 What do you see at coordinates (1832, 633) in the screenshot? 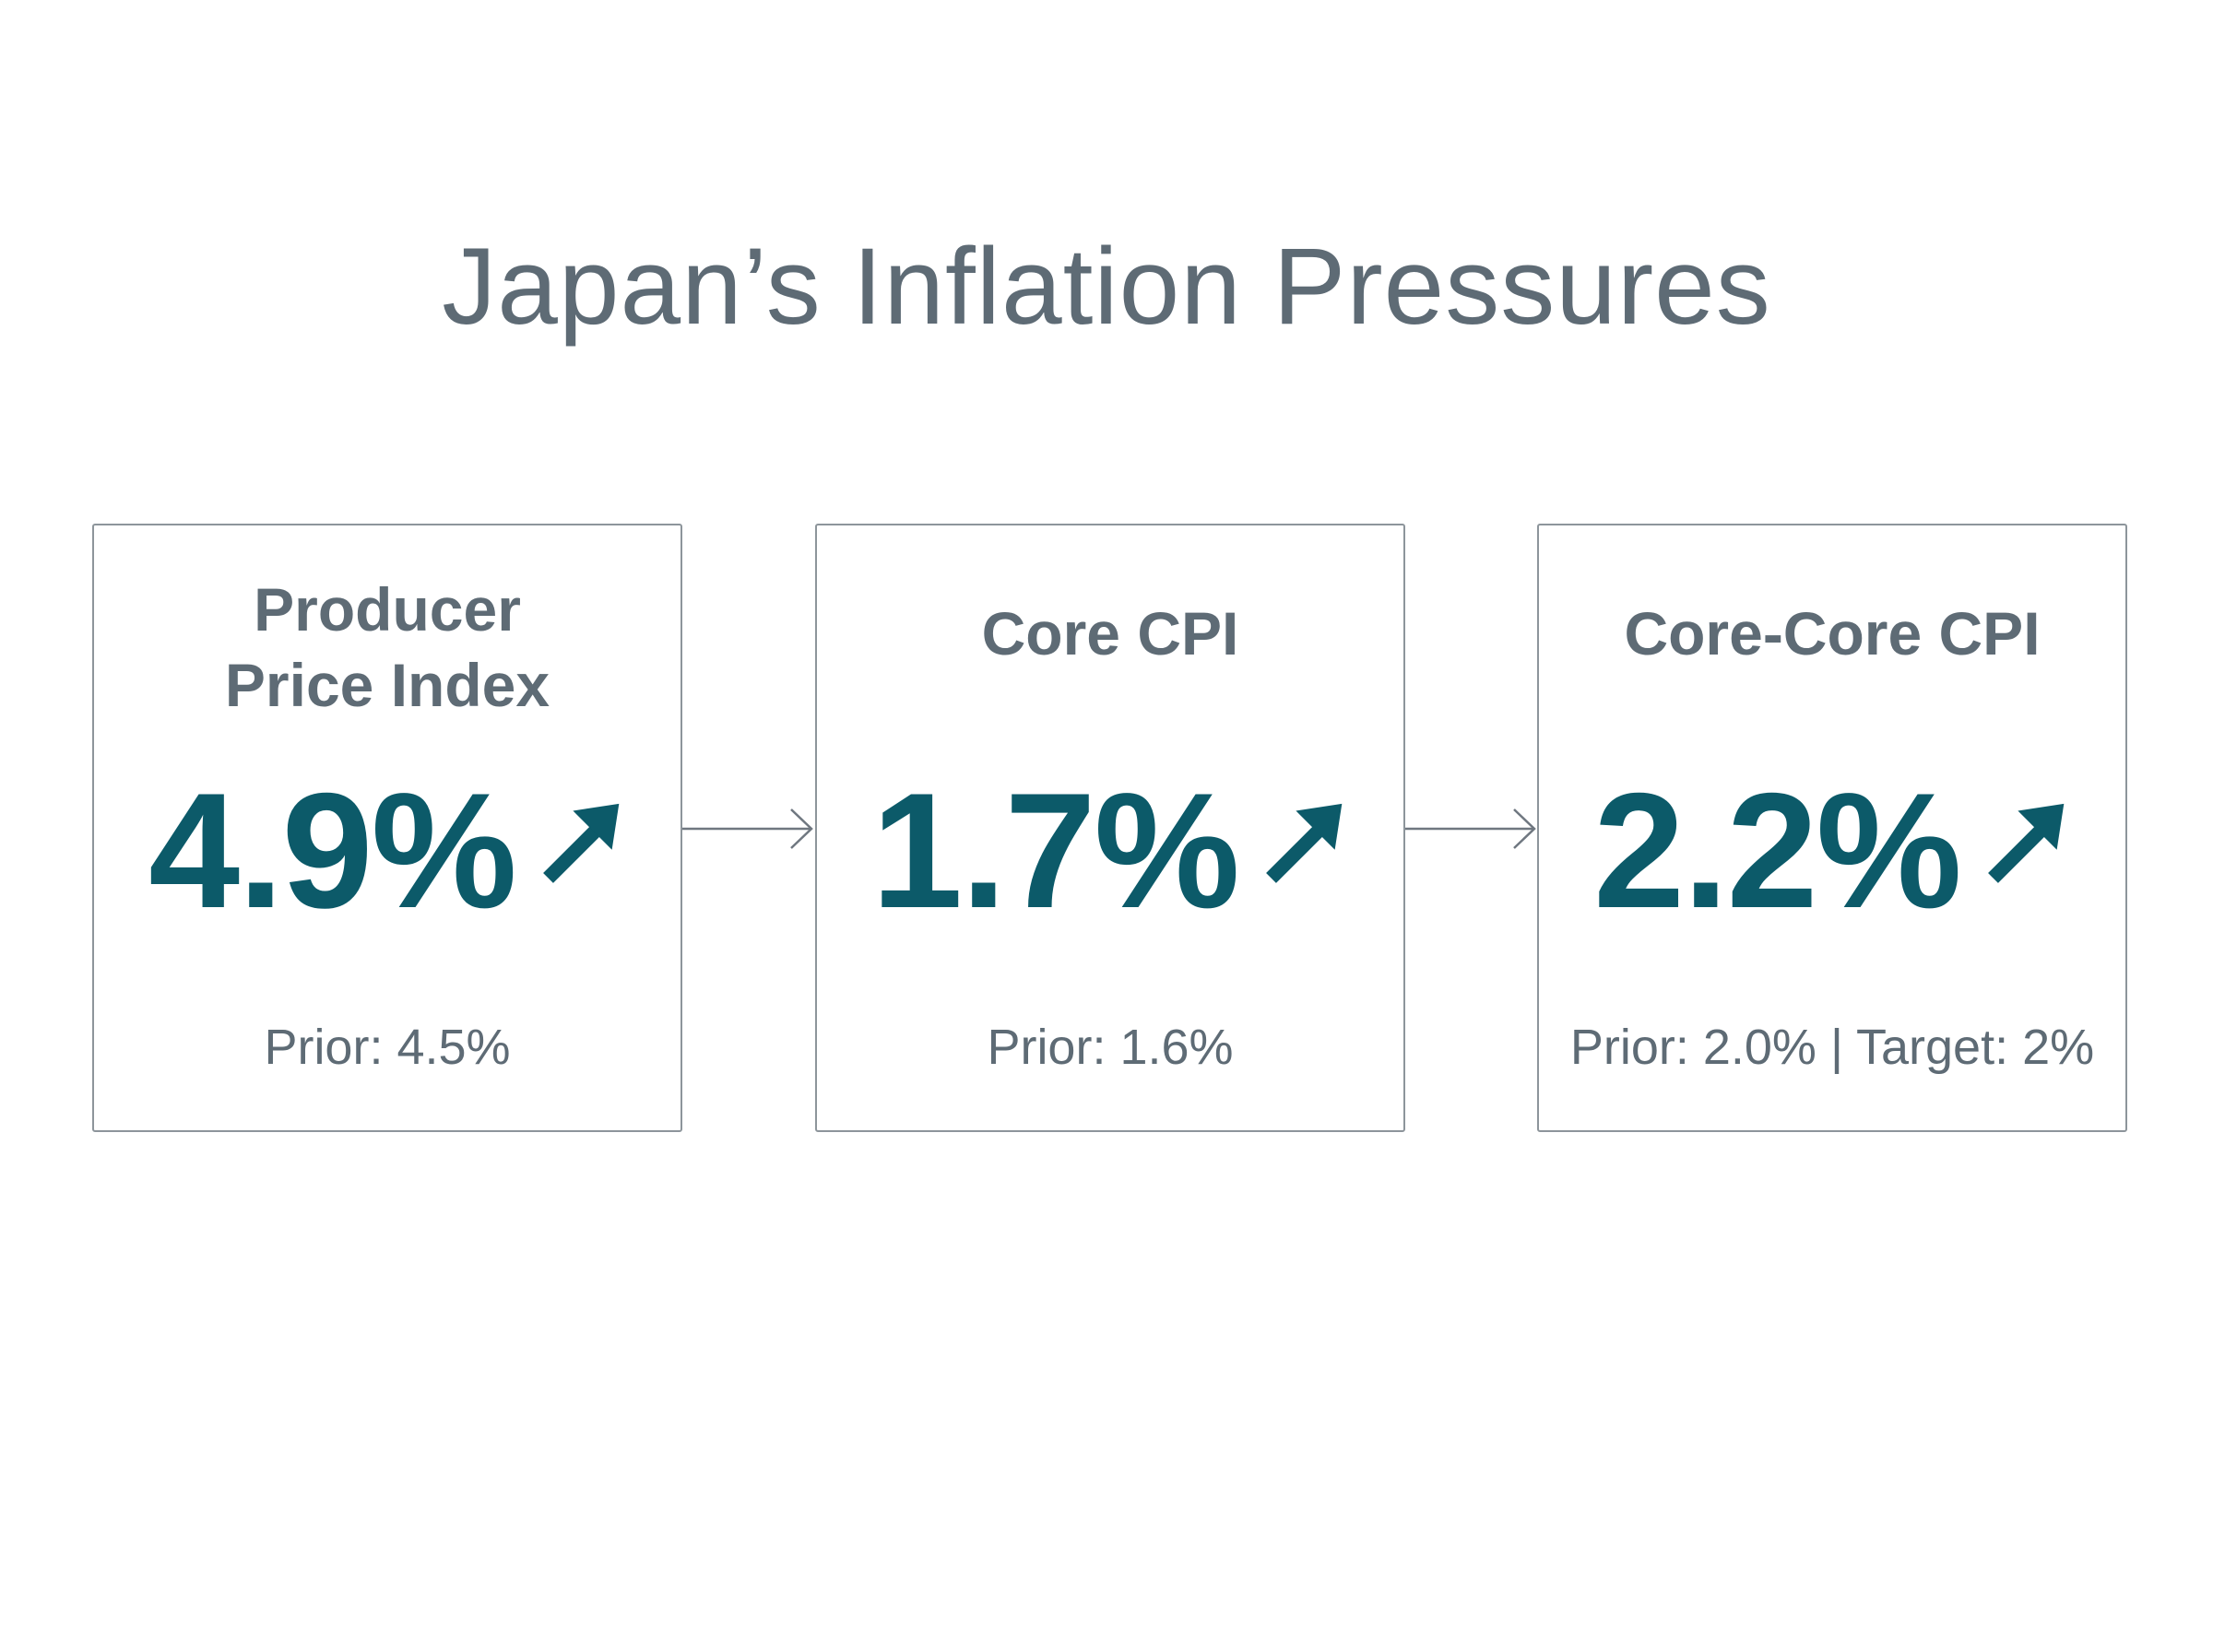
I see `card-title: Core-Core CPI` at bounding box center [1832, 633].